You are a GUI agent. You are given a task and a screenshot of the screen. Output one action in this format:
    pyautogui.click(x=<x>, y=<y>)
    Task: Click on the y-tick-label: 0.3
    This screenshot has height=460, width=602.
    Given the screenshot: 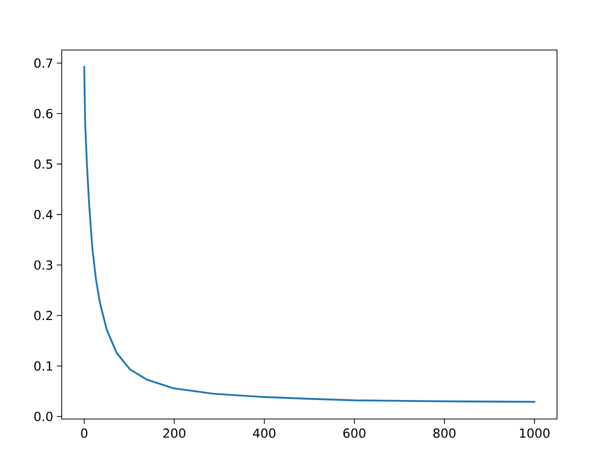 What is the action you would take?
    pyautogui.click(x=43, y=265)
    